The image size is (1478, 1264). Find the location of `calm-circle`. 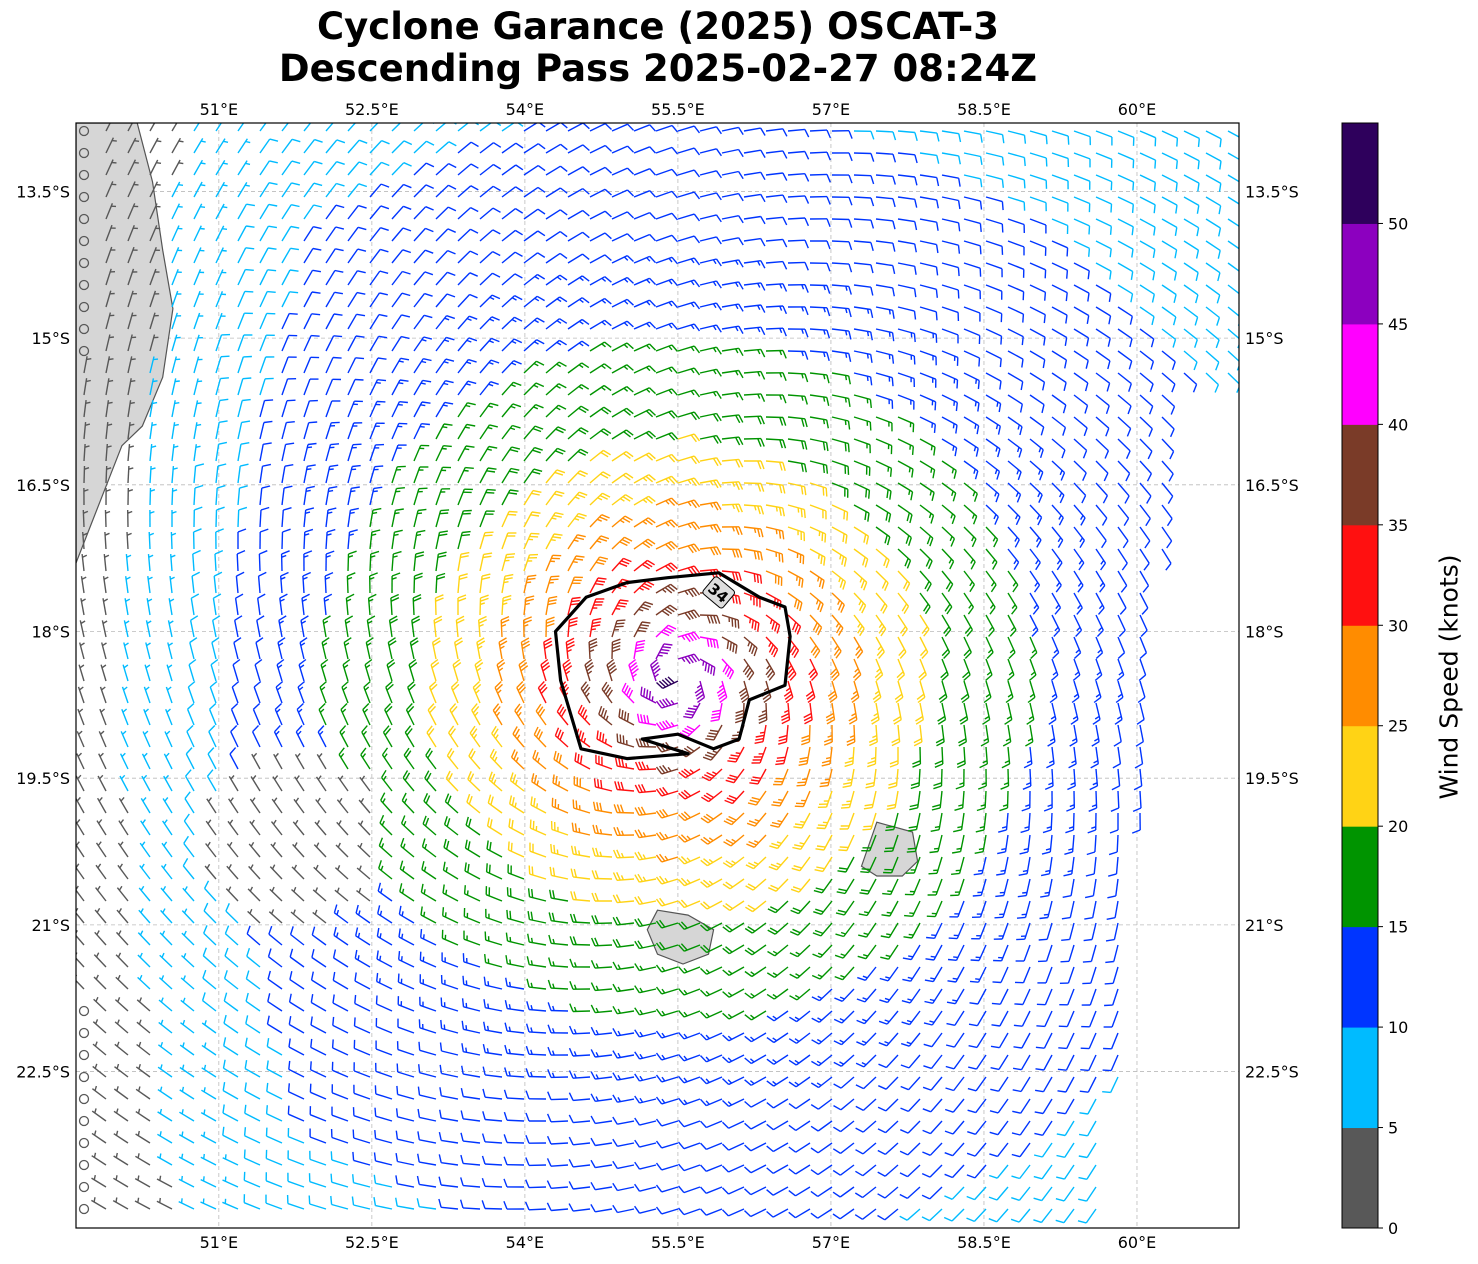

calm-circle is located at coordinates (84, 351).